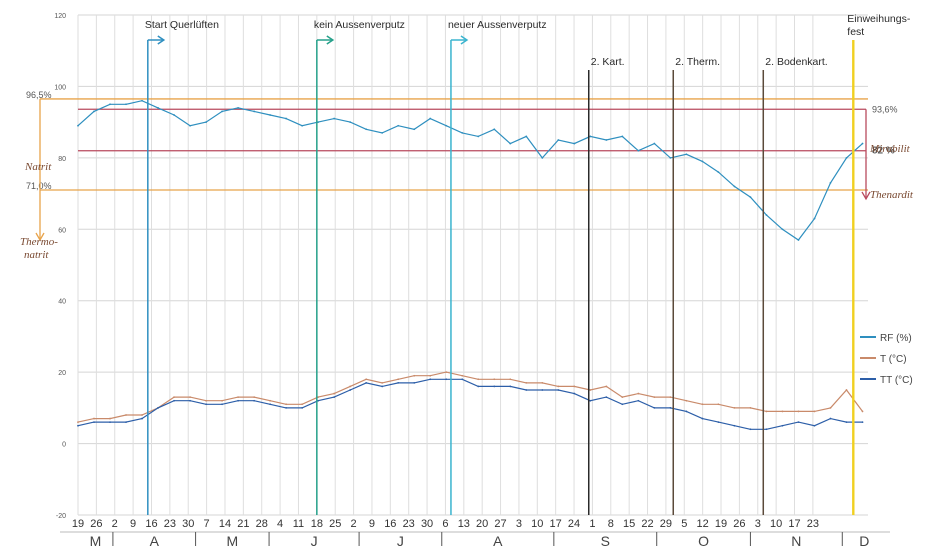 The height and width of the screenshot is (546, 950). I want to click on event-label: 2. Therm., so click(697, 62).